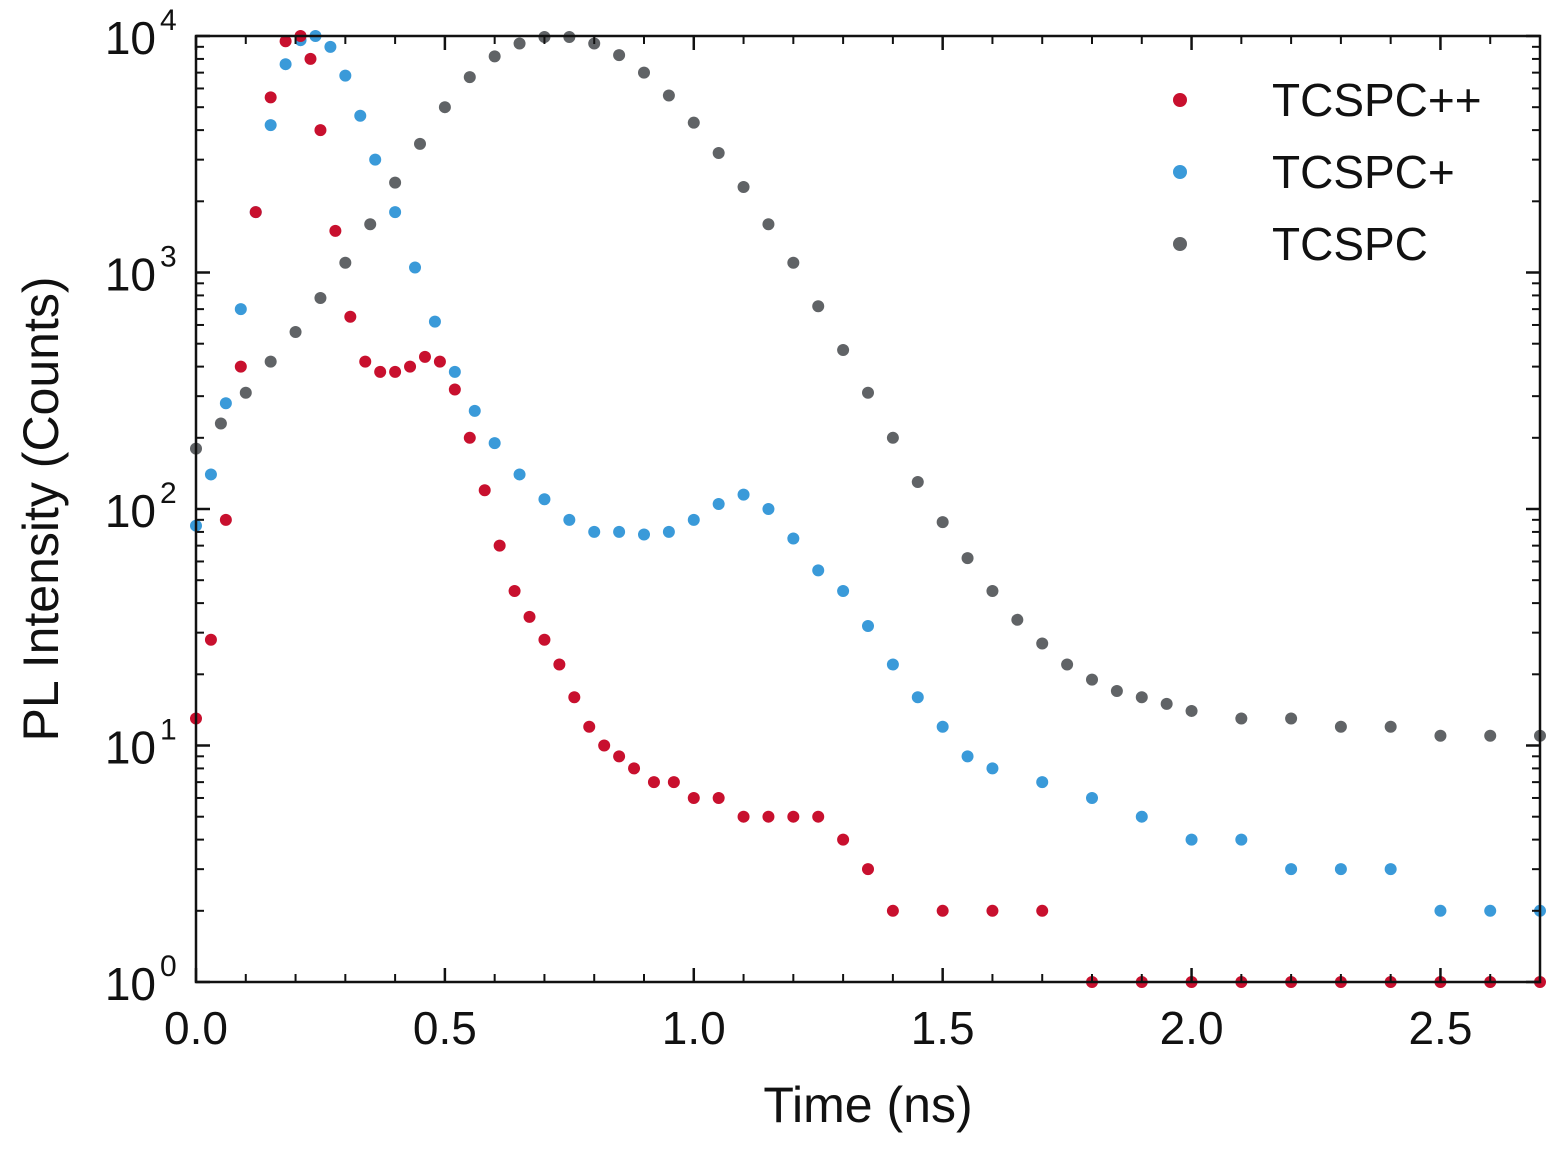  What do you see at coordinates (694, 1028) in the screenshot?
I see `x-tick-label: 1.0` at bounding box center [694, 1028].